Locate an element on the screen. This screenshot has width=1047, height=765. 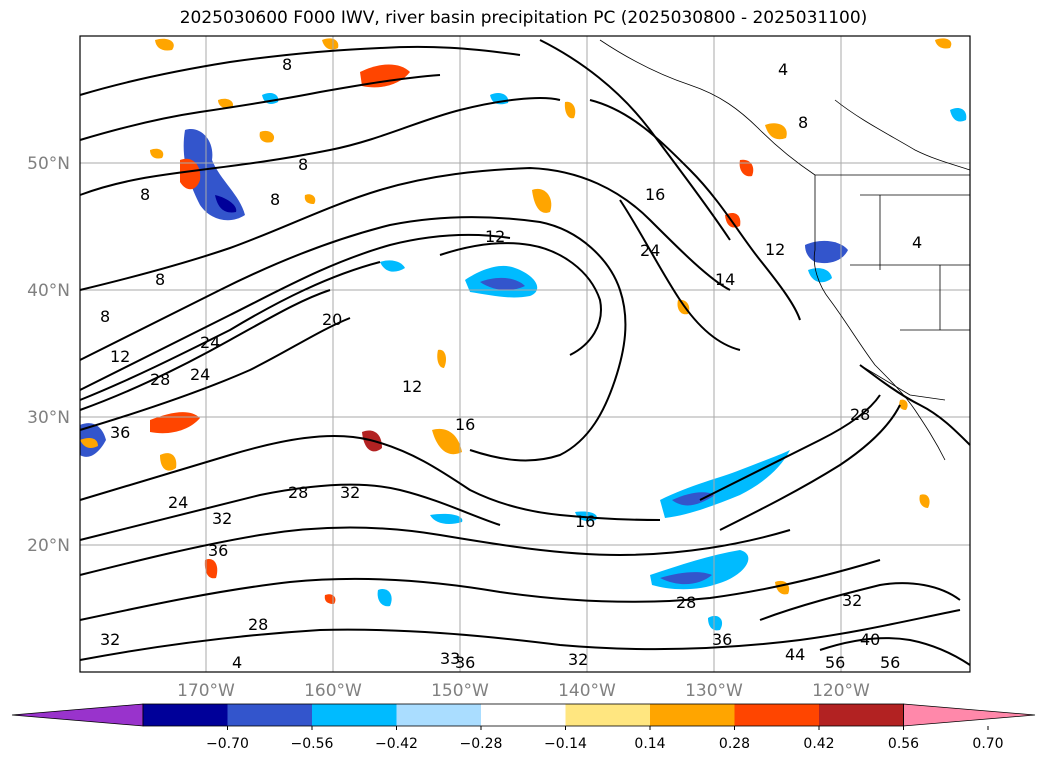
colorbar-tick-label: −0.42 is located at coordinates (396, 744).